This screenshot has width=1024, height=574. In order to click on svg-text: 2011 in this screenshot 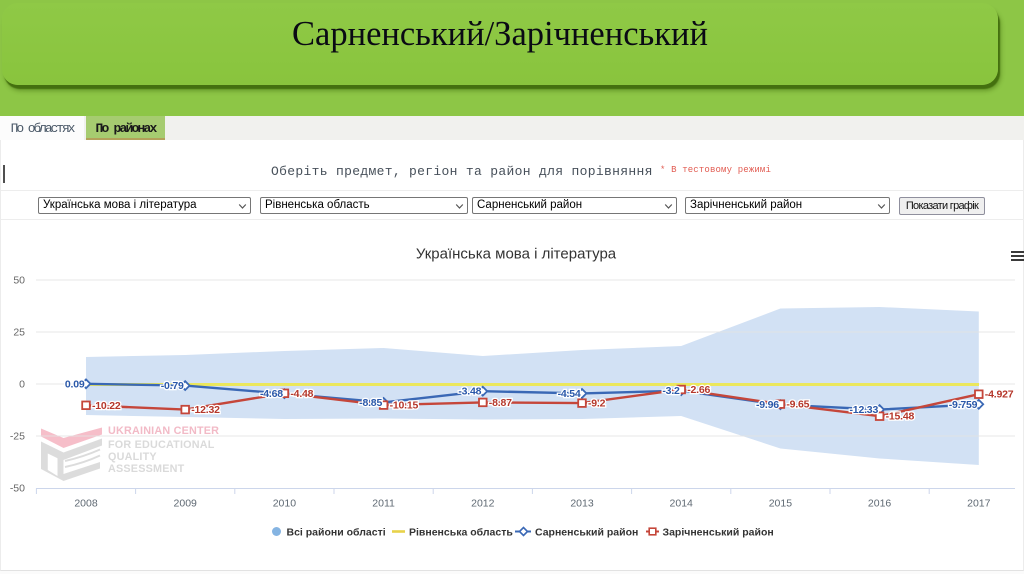, I will do `click(383, 504)`.